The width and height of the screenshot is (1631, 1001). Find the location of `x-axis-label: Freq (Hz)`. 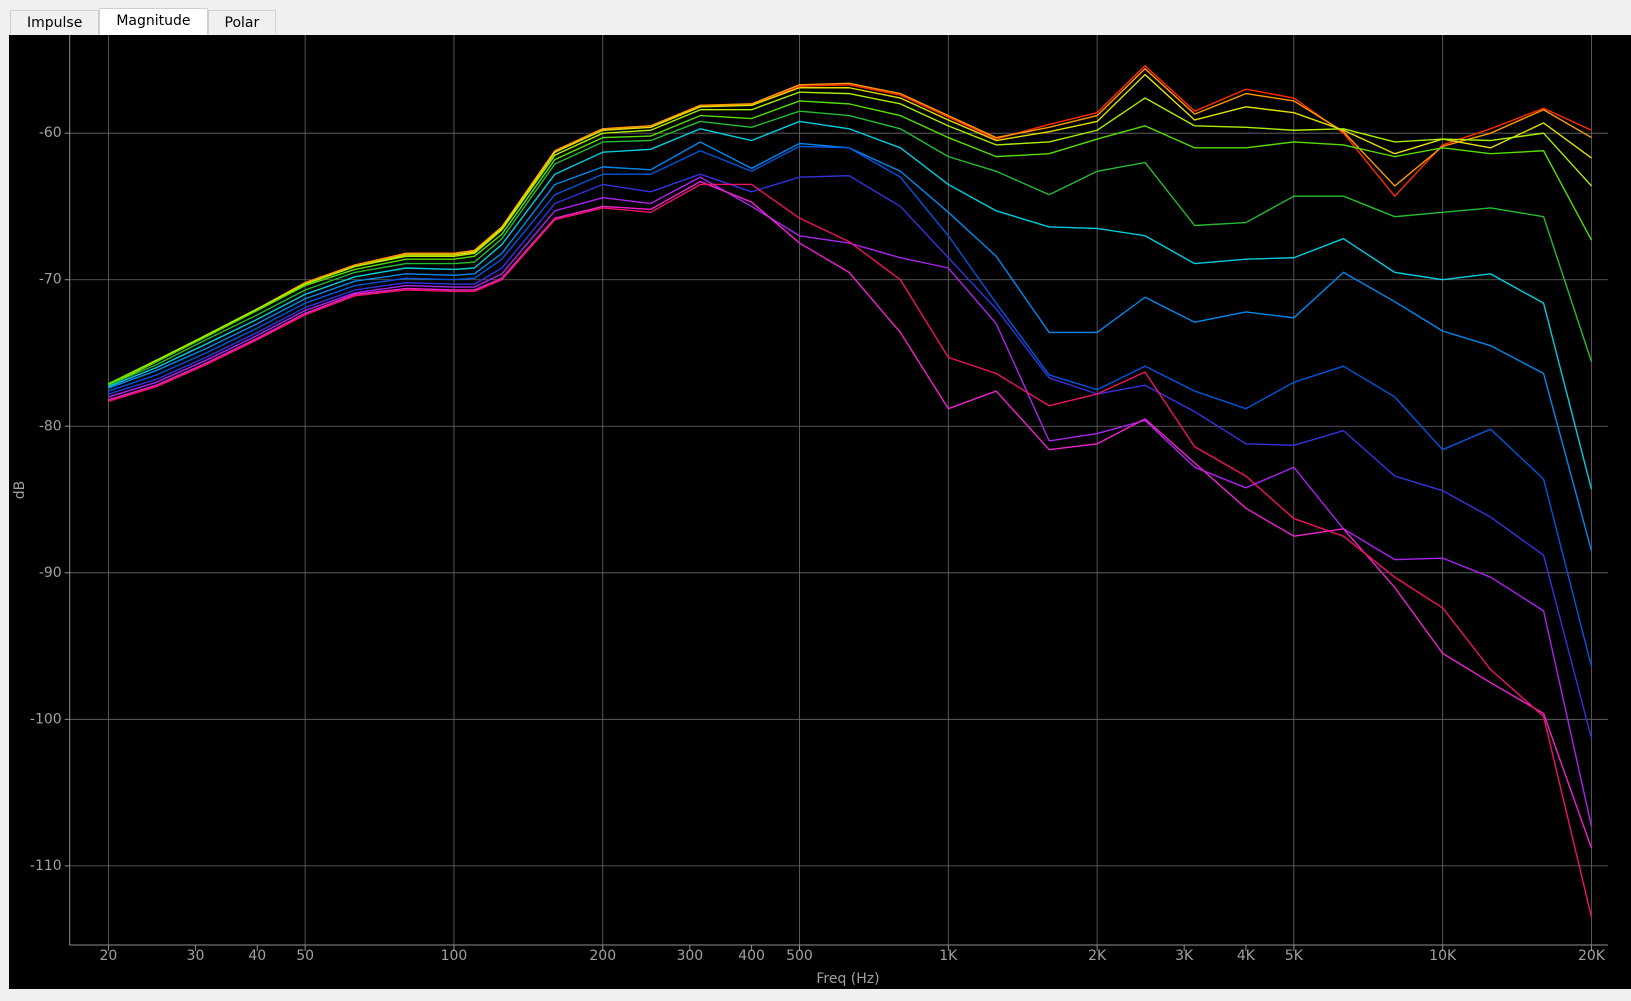

x-axis-label: Freq (Hz) is located at coordinates (847, 979).